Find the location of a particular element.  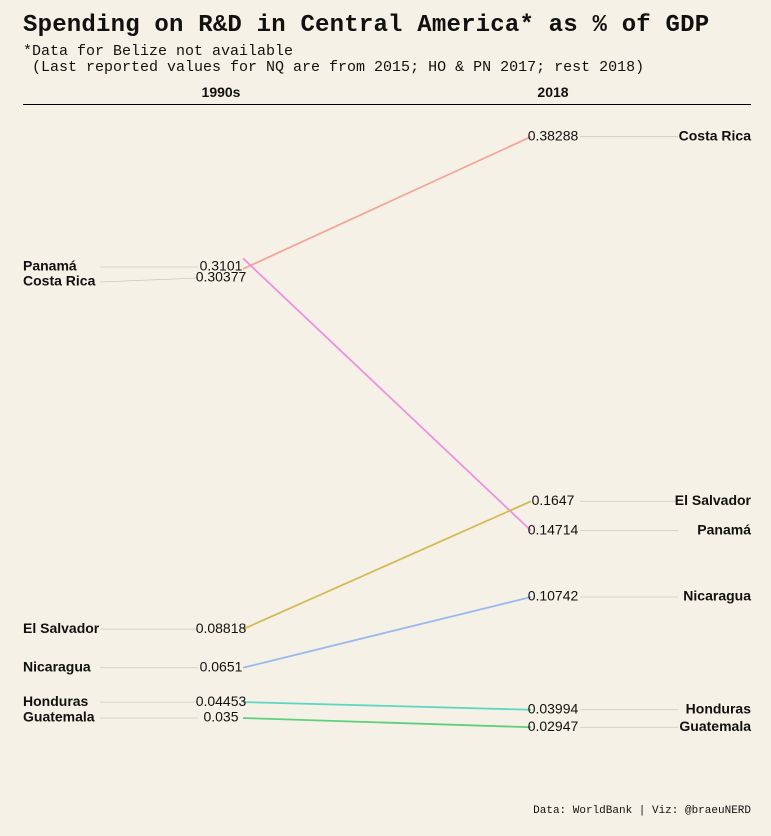

value-label-right-costa-rica: 0.38288 is located at coordinates (553, 135).